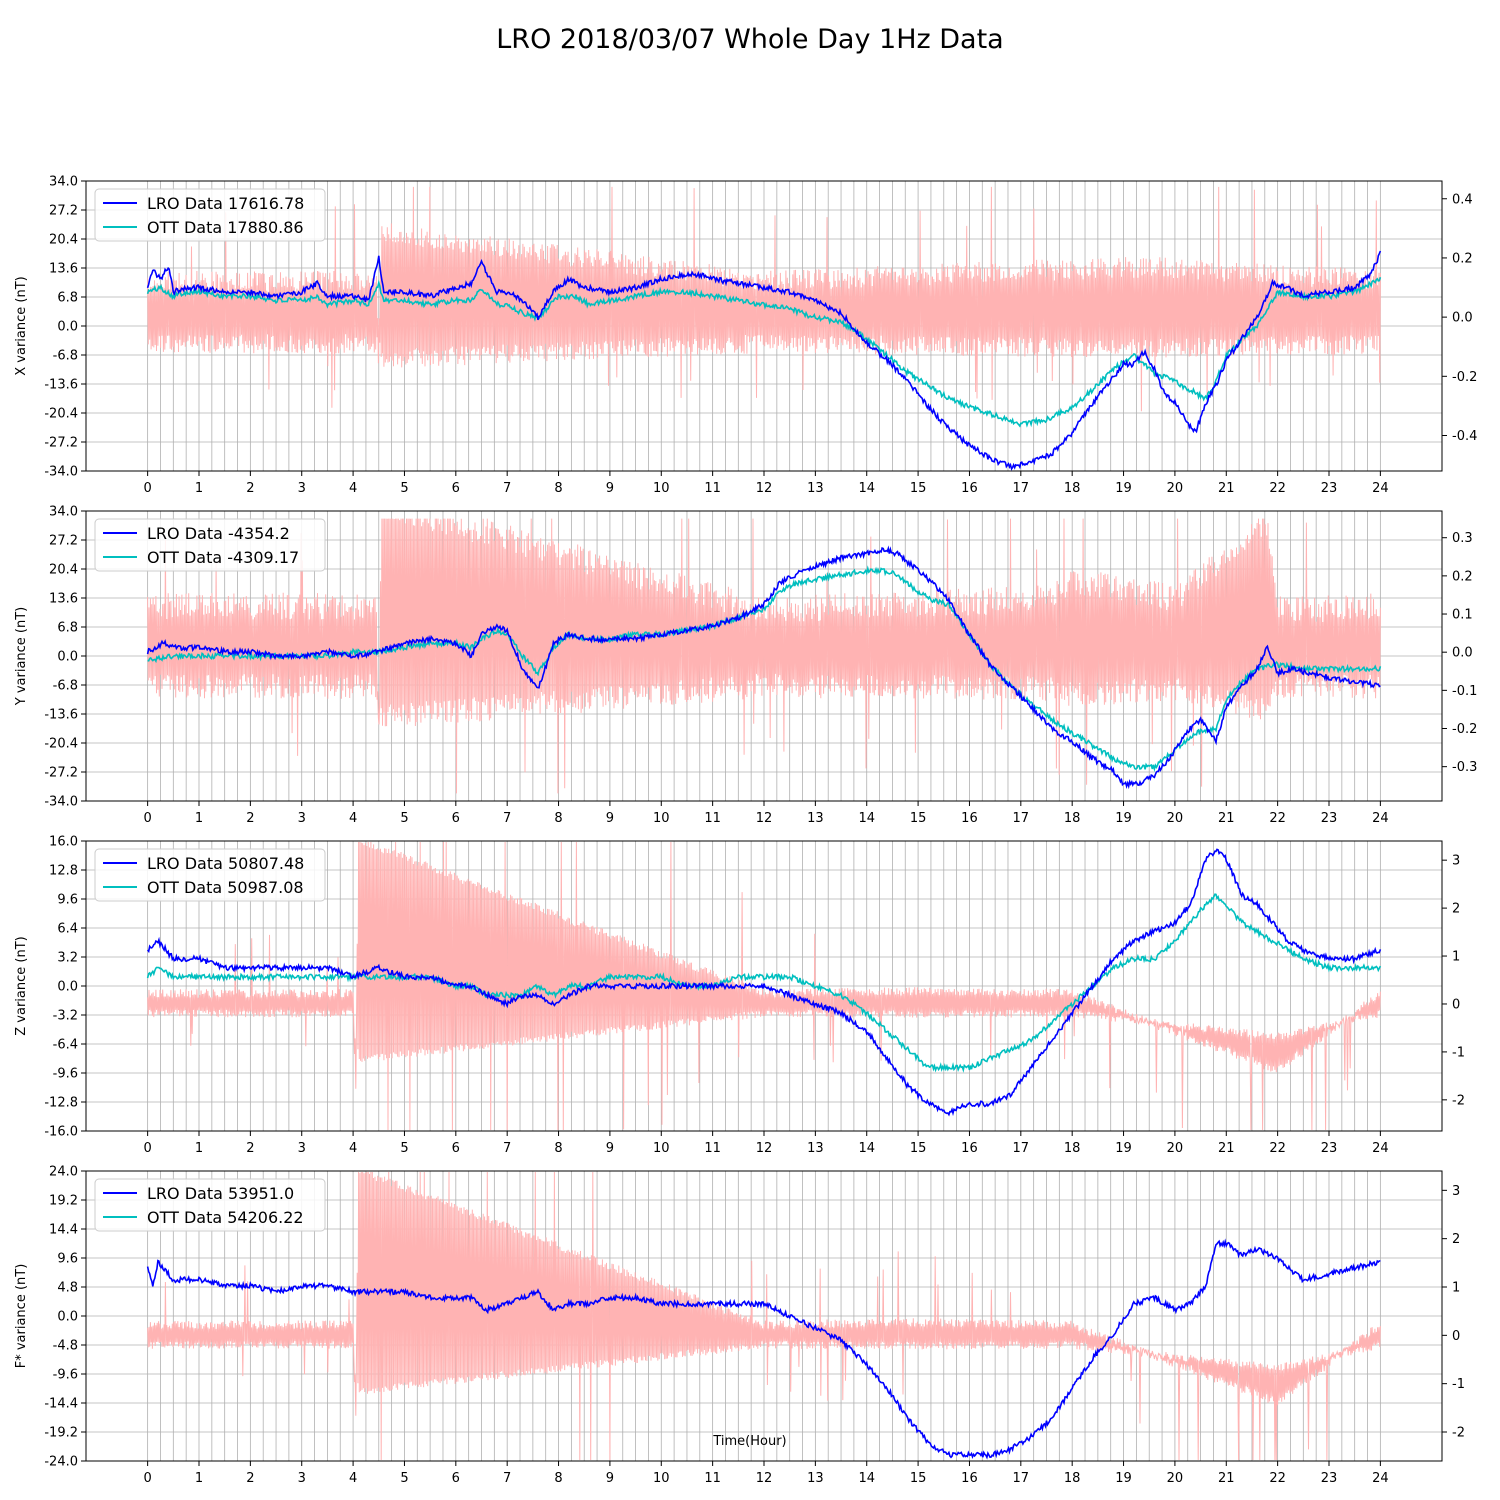 The width and height of the screenshot is (1500, 1500). What do you see at coordinates (1456, 957) in the screenshot?
I see `y2-tick-label: 1` at bounding box center [1456, 957].